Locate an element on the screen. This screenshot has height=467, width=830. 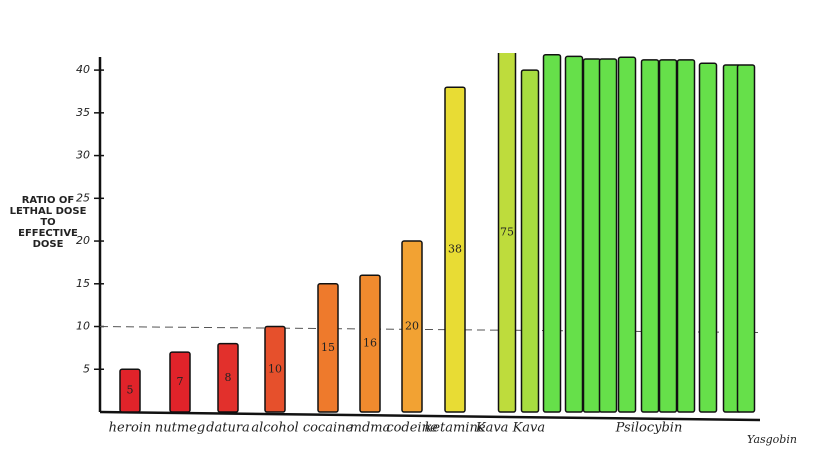
value-label: 8 is located at coordinates (228, 377).